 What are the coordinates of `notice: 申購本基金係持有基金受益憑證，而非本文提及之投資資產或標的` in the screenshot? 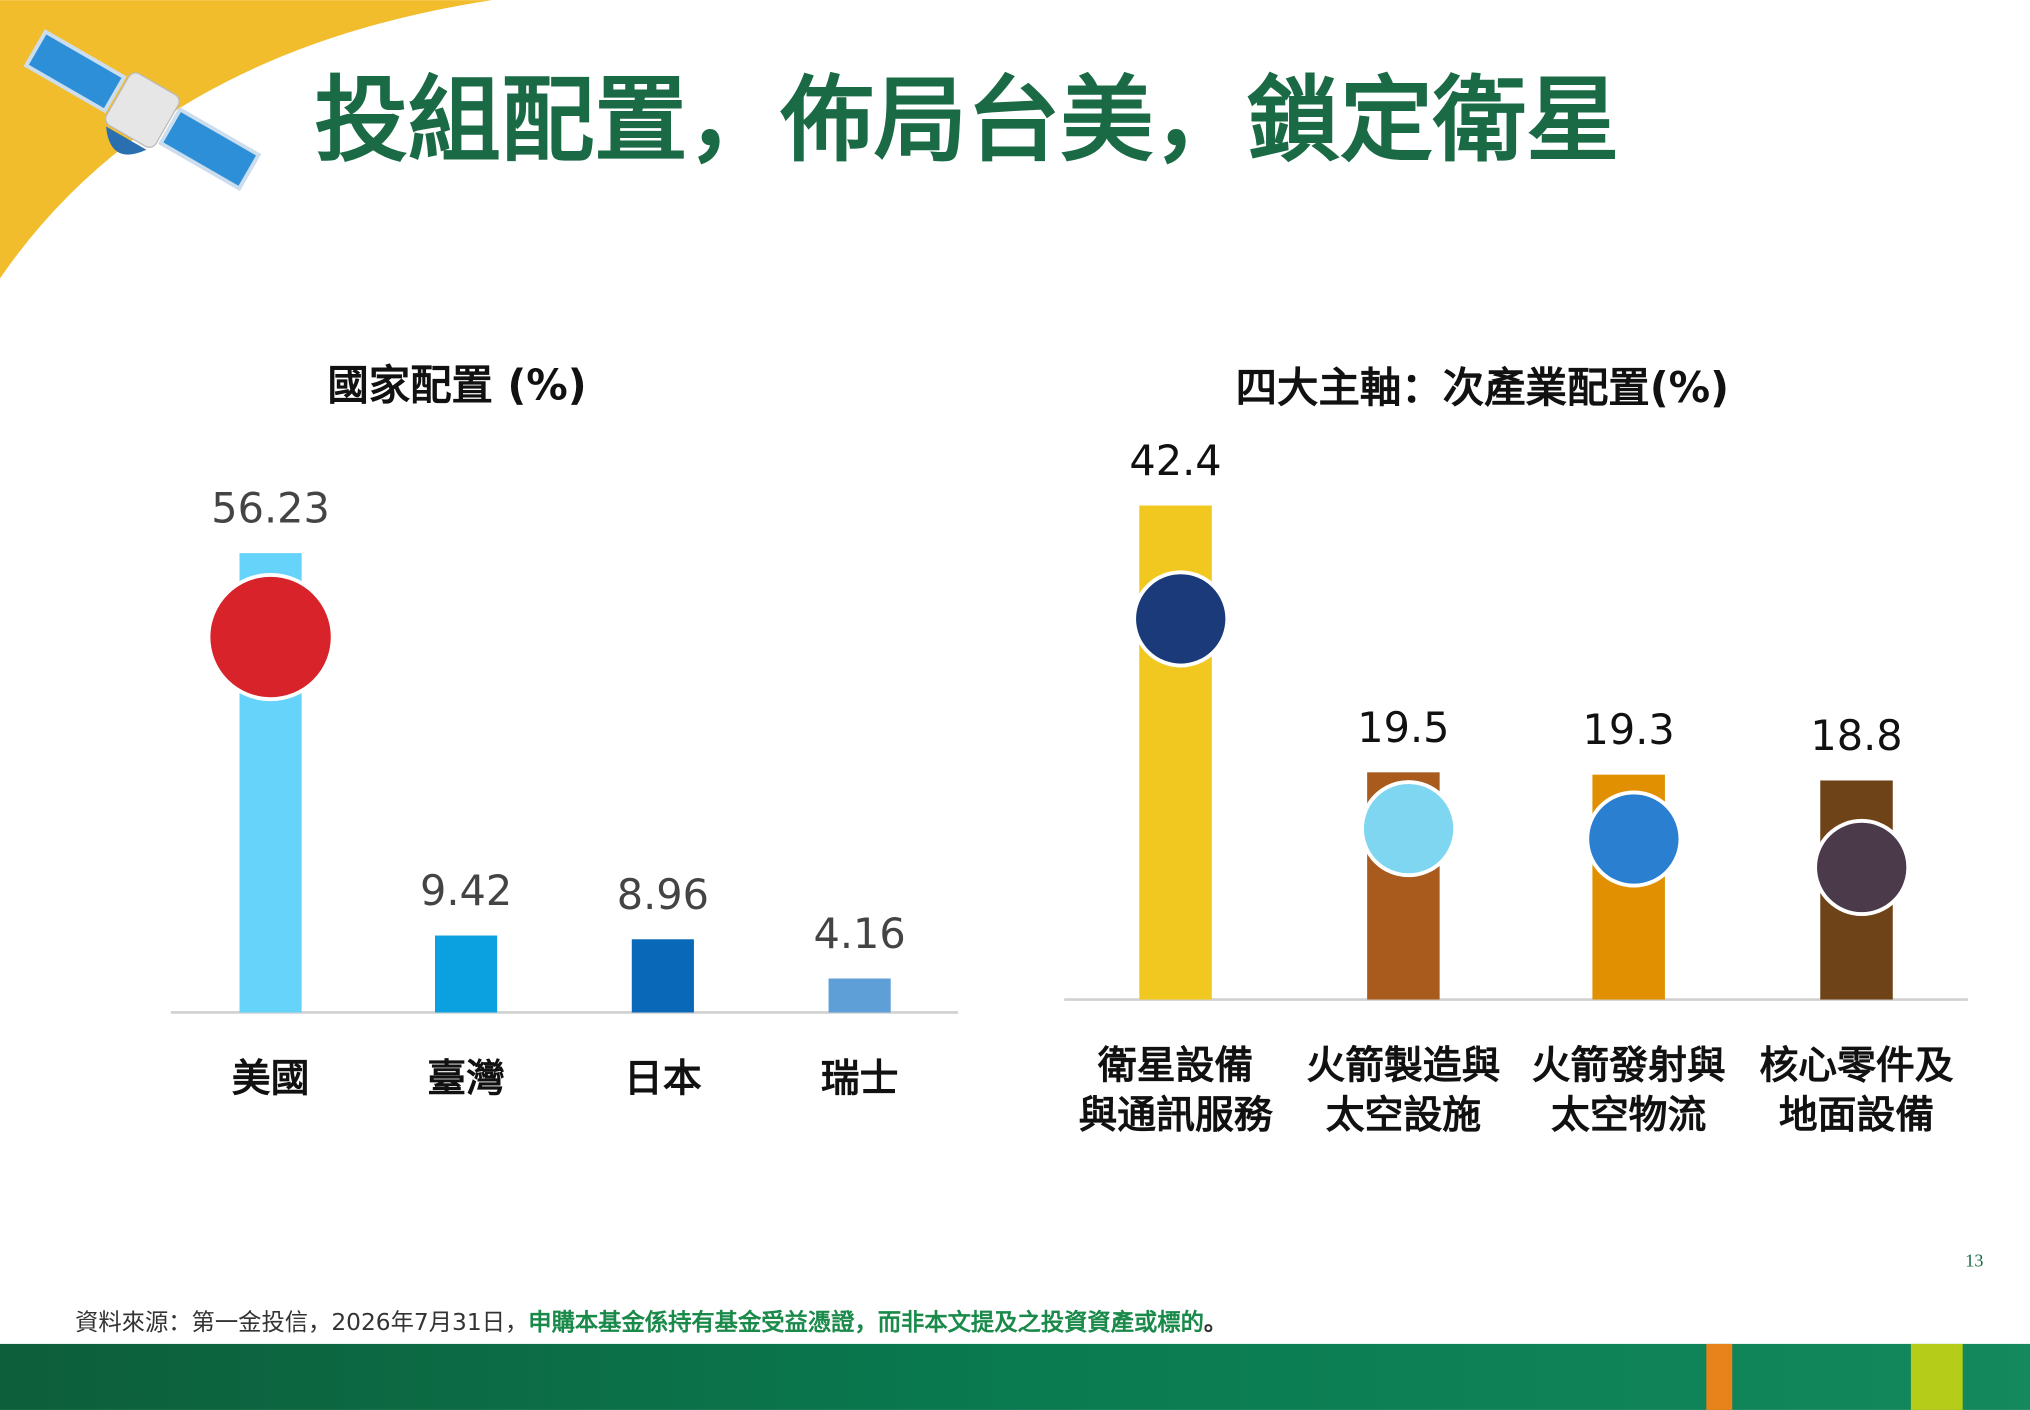 It's located at (866, 1322).